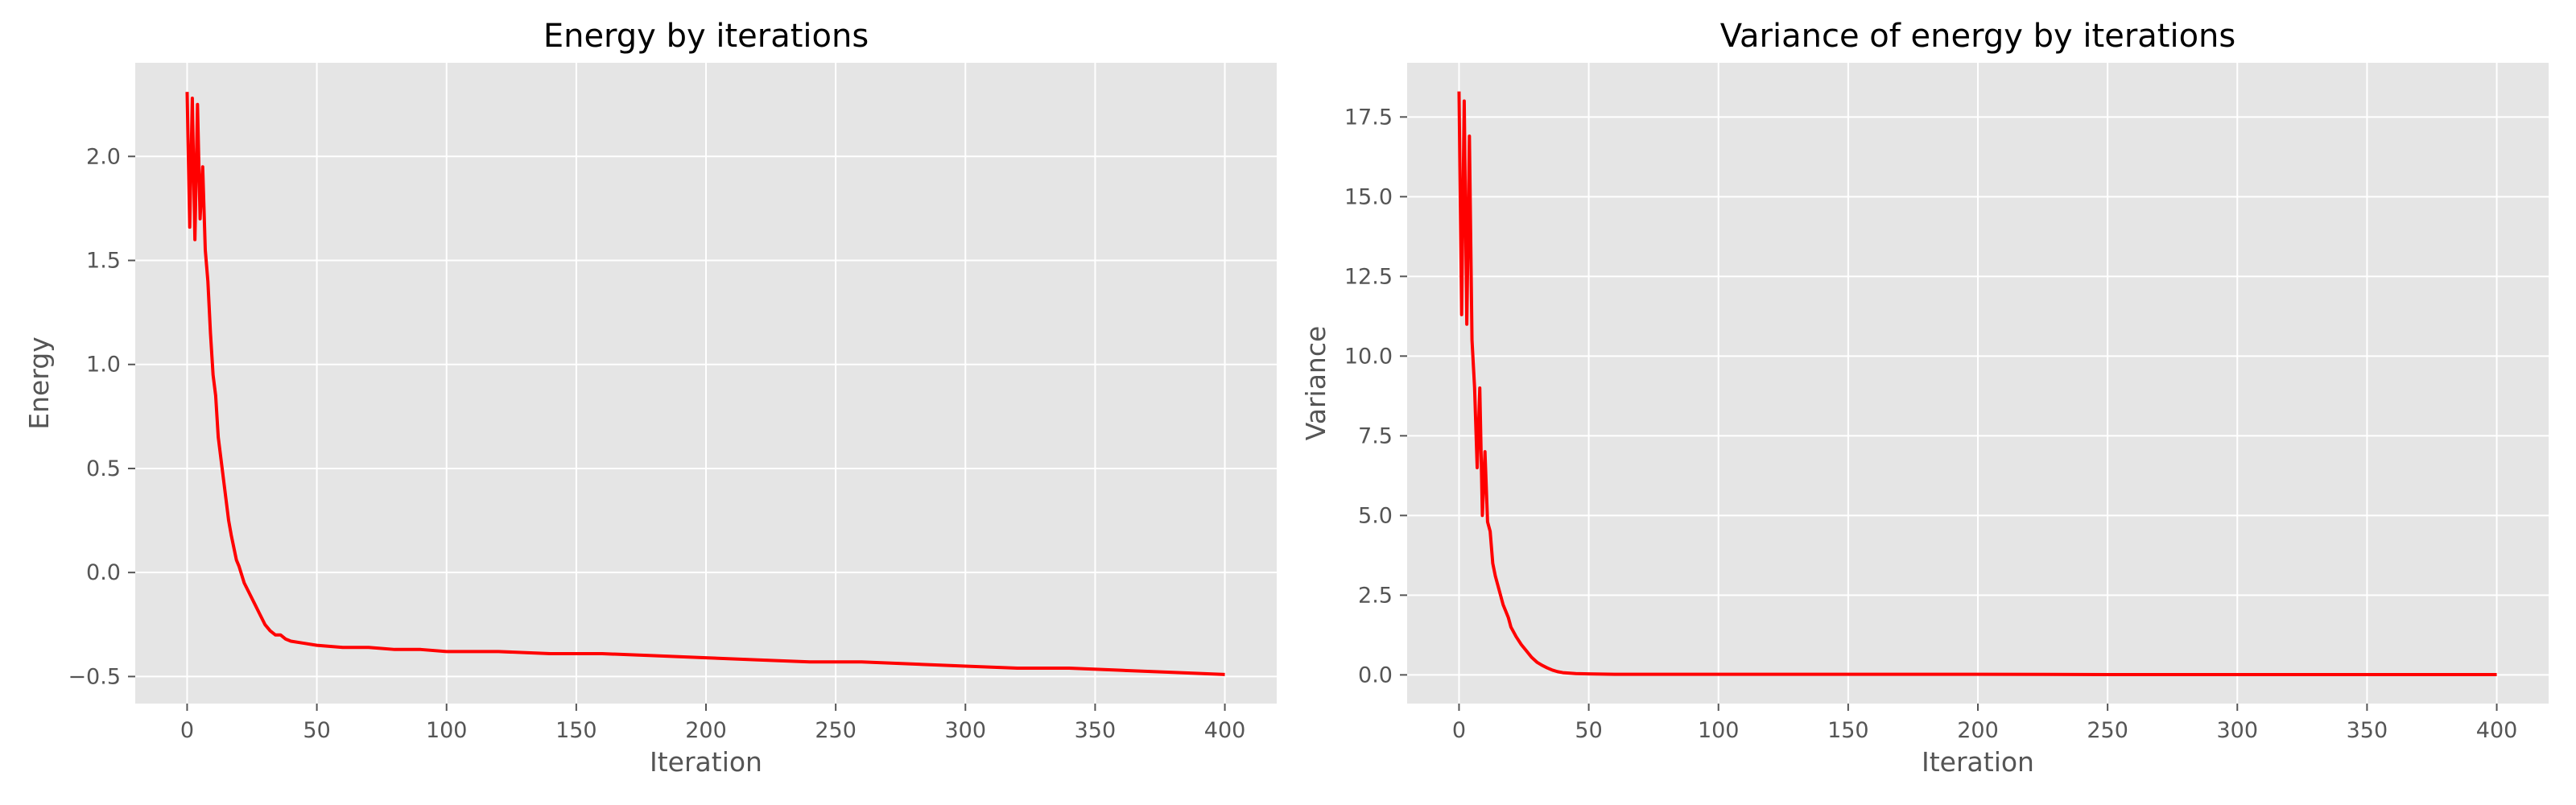 This screenshot has width=2576, height=805. What do you see at coordinates (1368, 356) in the screenshot?
I see `variance-y-tick-label: 10.0` at bounding box center [1368, 356].